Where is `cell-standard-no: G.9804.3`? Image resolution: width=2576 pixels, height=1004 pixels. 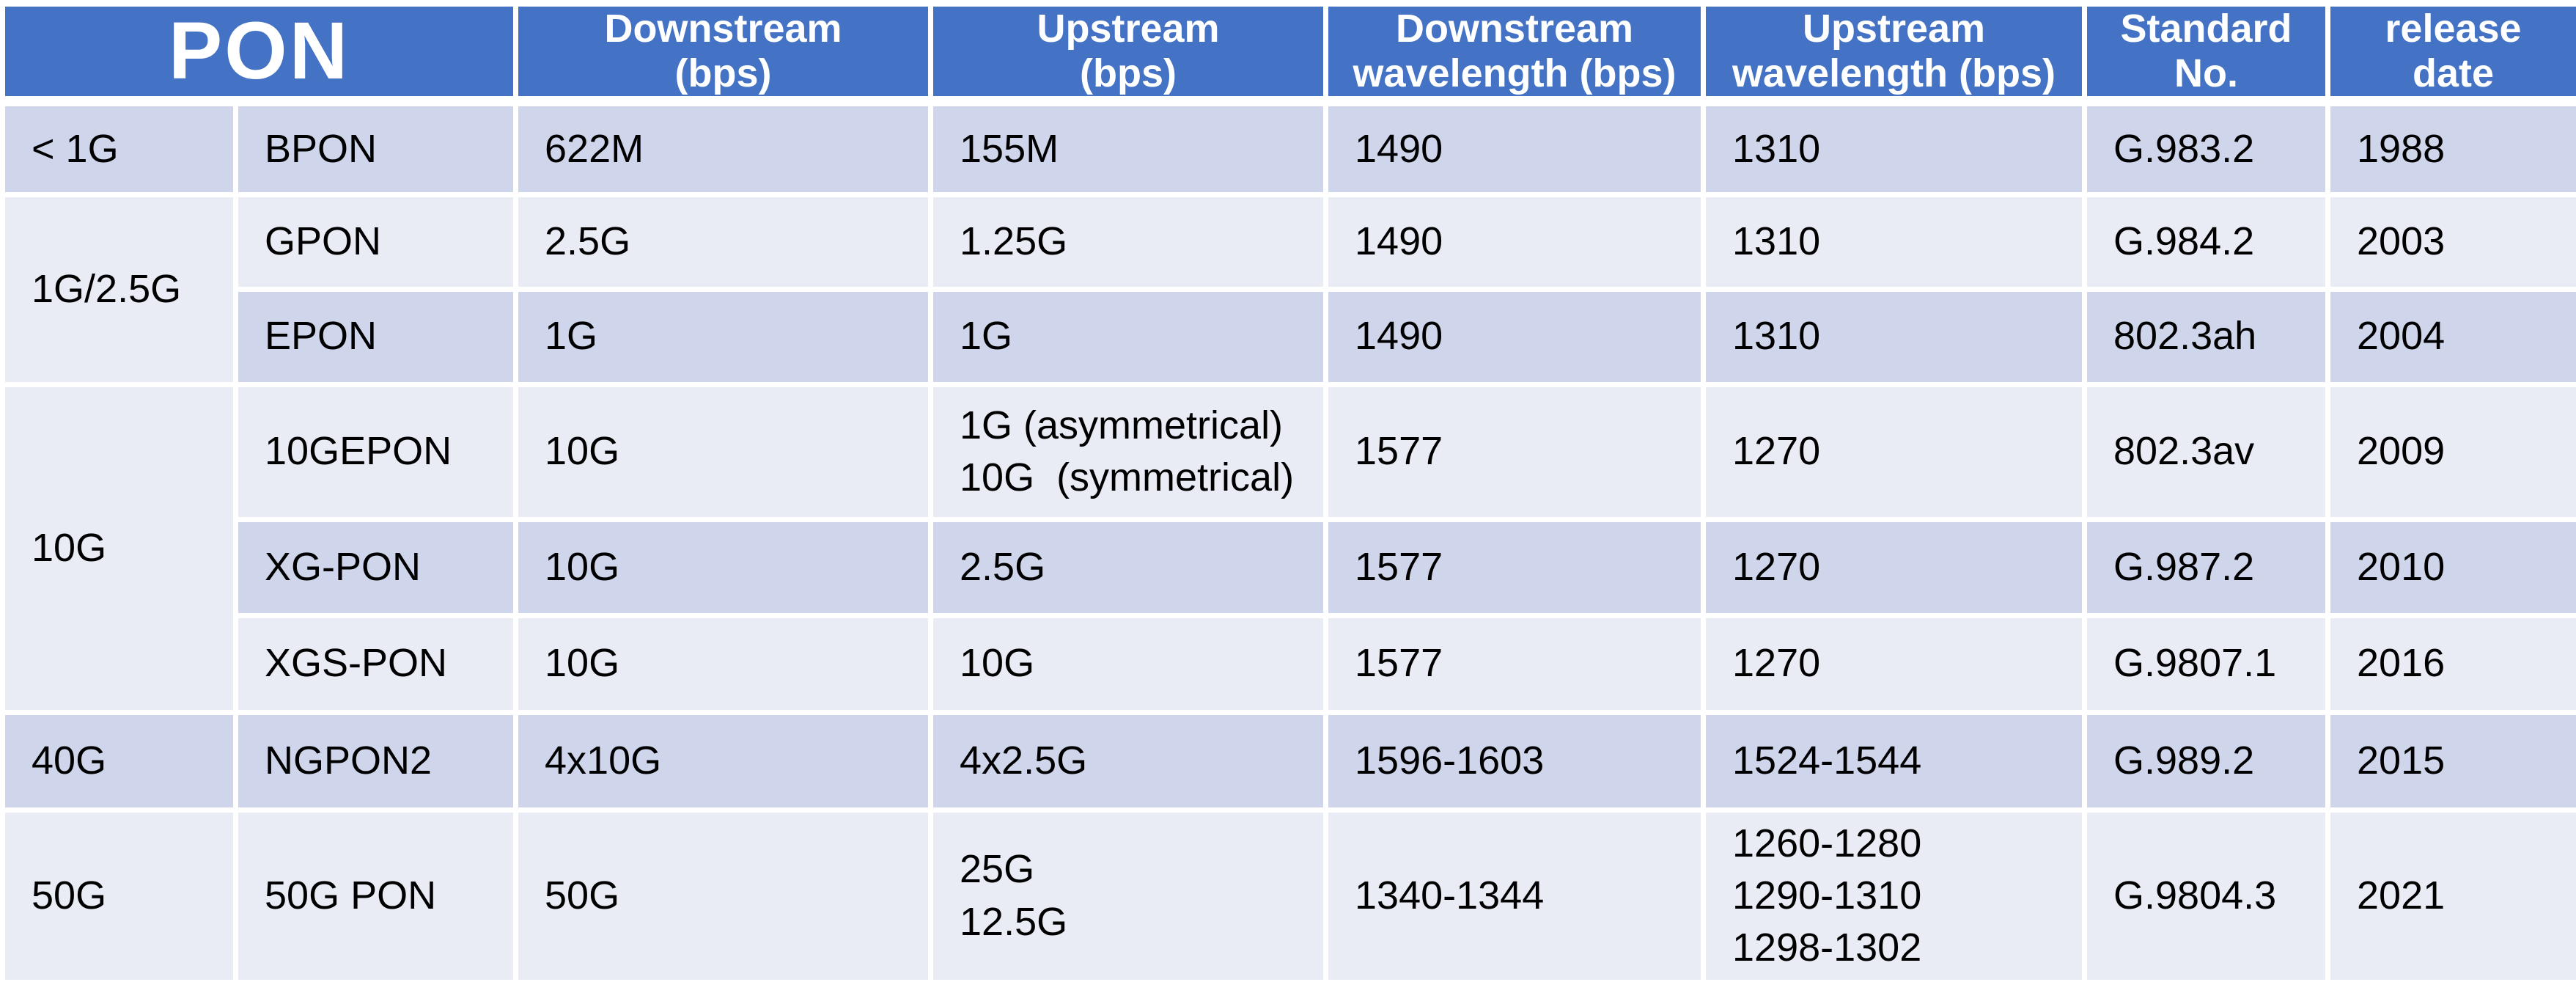 cell-standard-no: G.9804.3 is located at coordinates (2206, 896).